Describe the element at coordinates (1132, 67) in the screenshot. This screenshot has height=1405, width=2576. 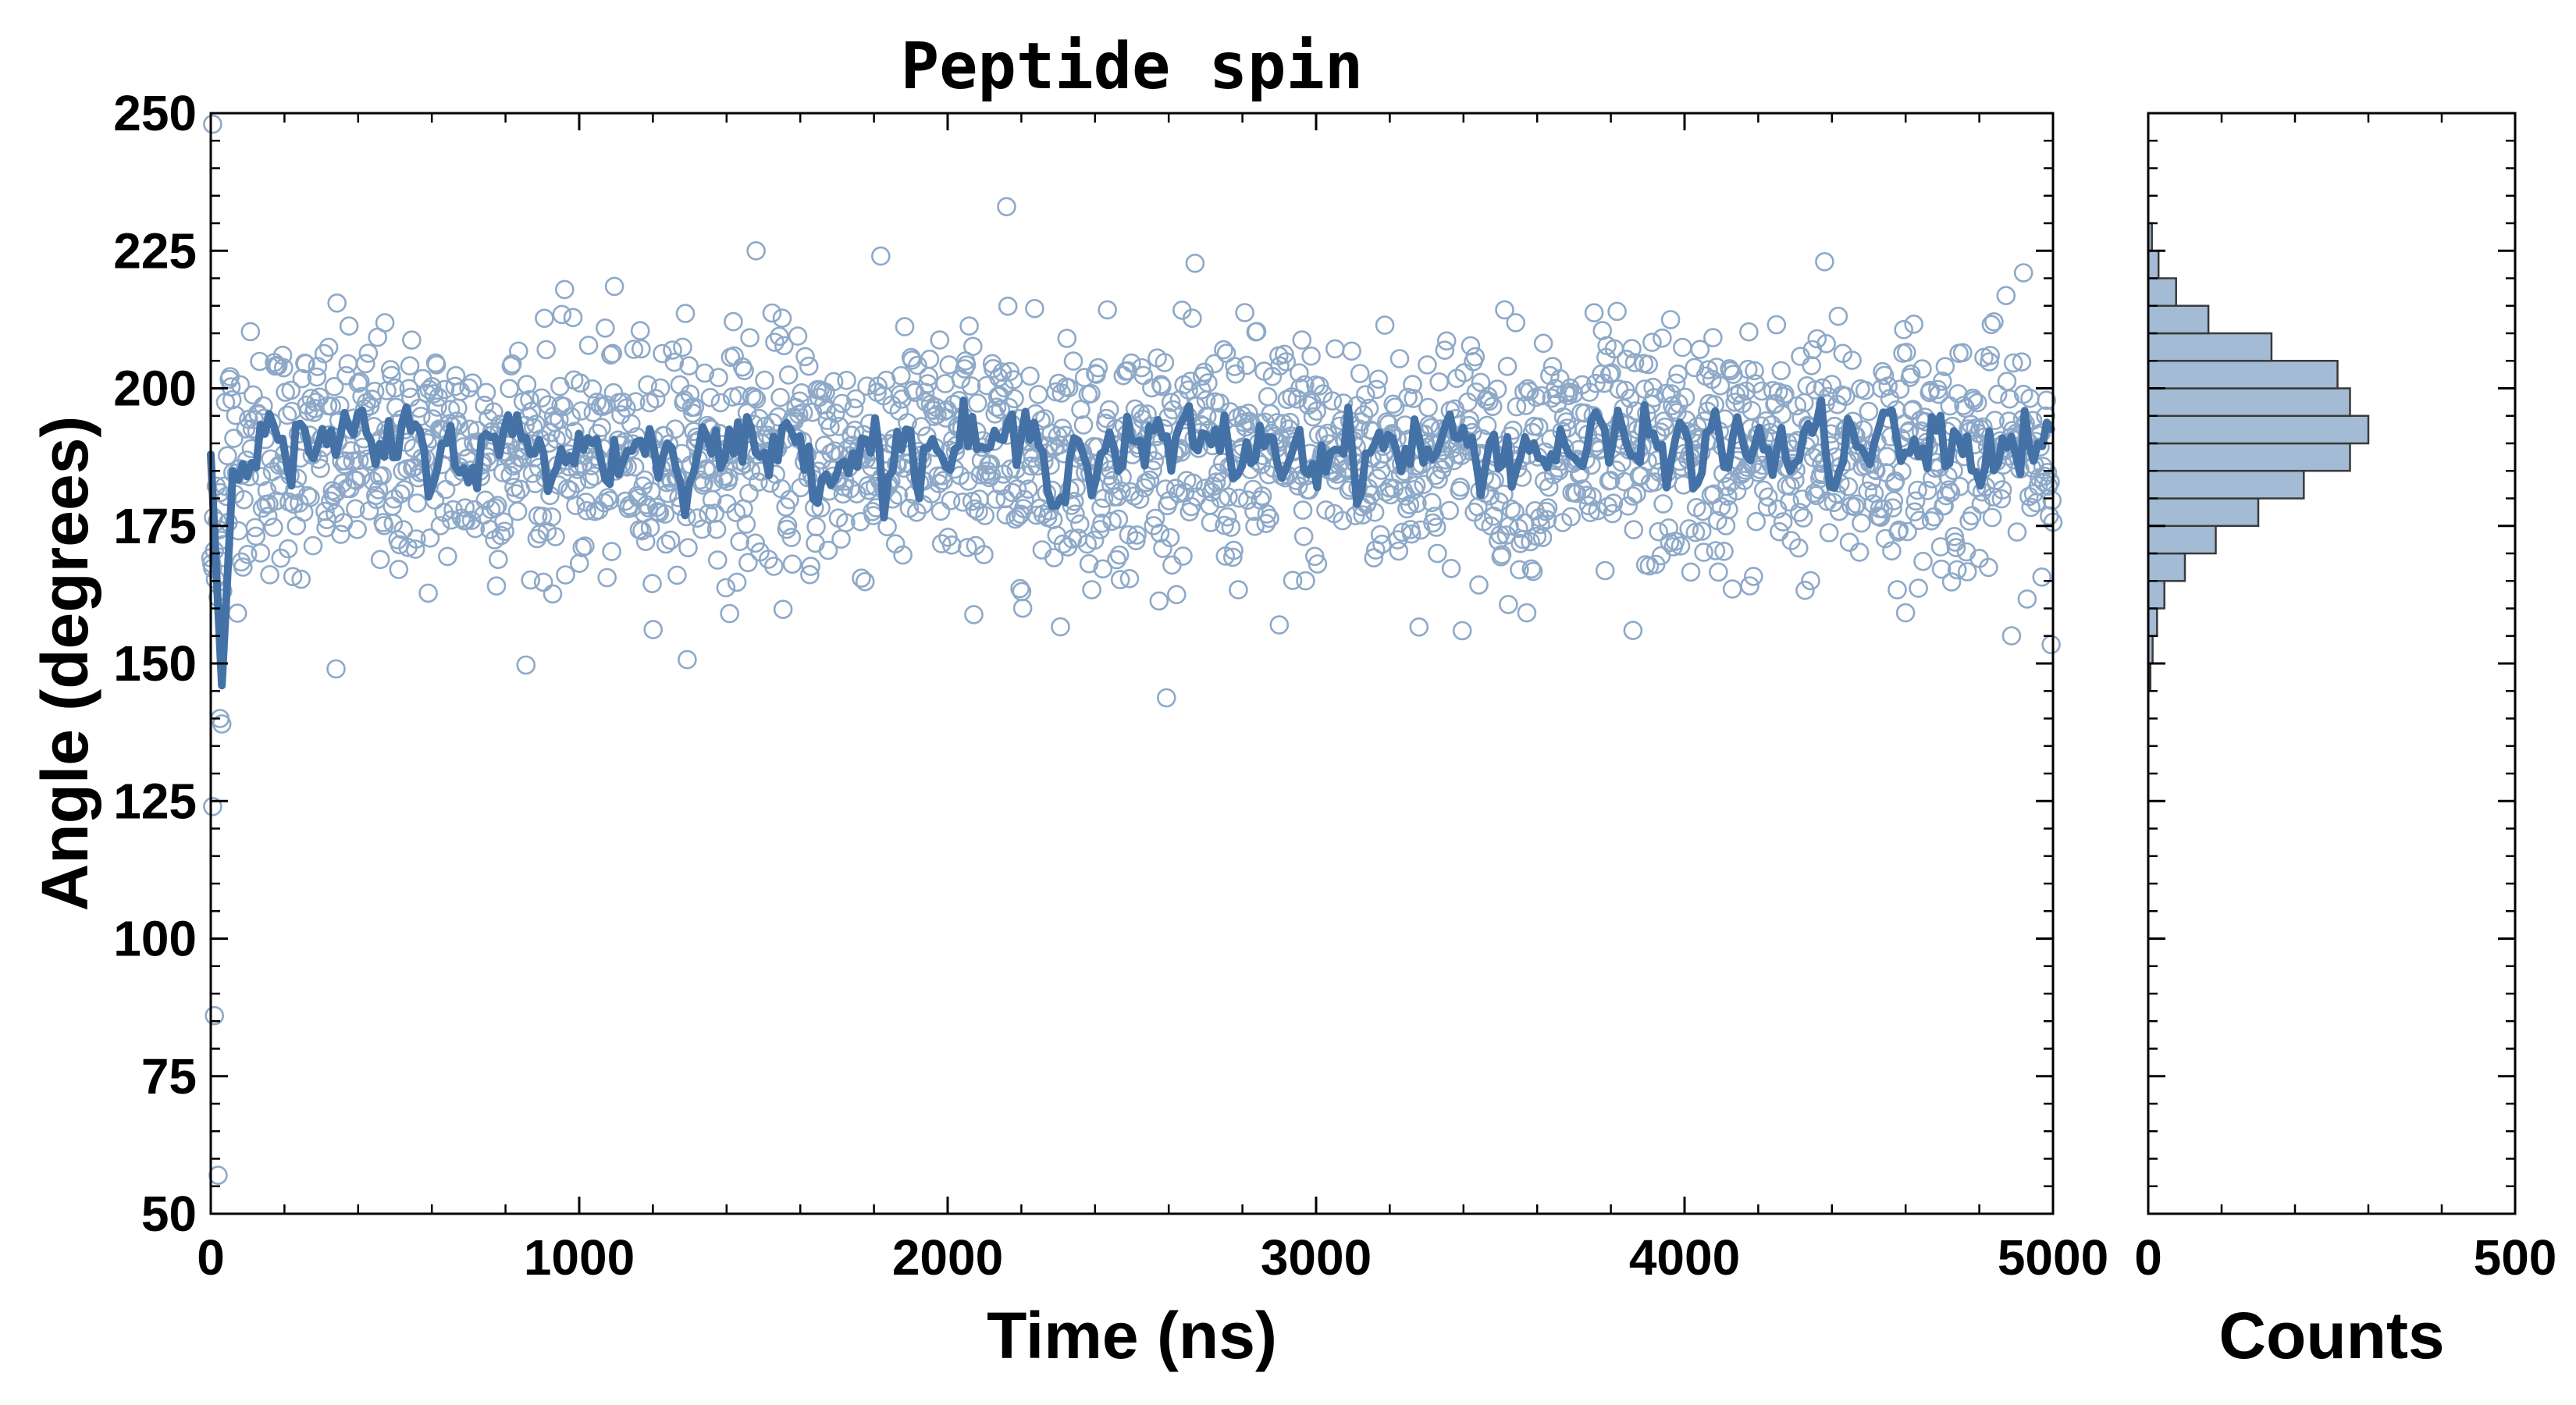
I see `chart-title: Peptide spin` at that location.